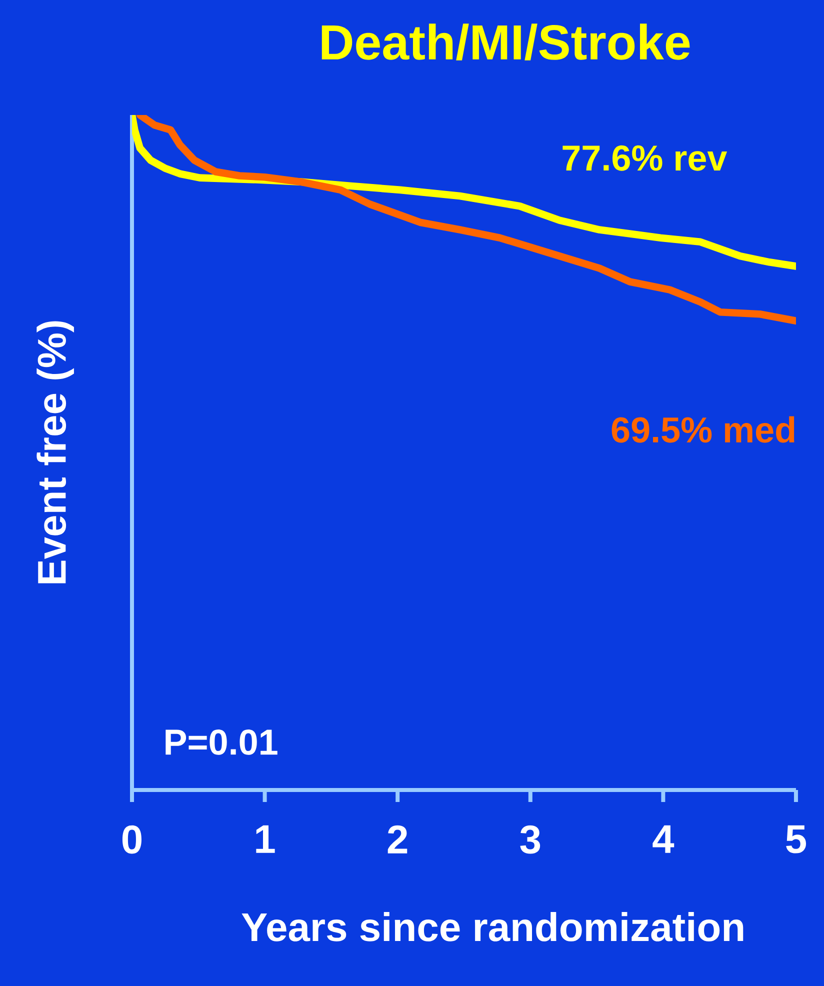 The image size is (824, 986). I want to click on y-axis-title: Event free (%), so click(55, 452).